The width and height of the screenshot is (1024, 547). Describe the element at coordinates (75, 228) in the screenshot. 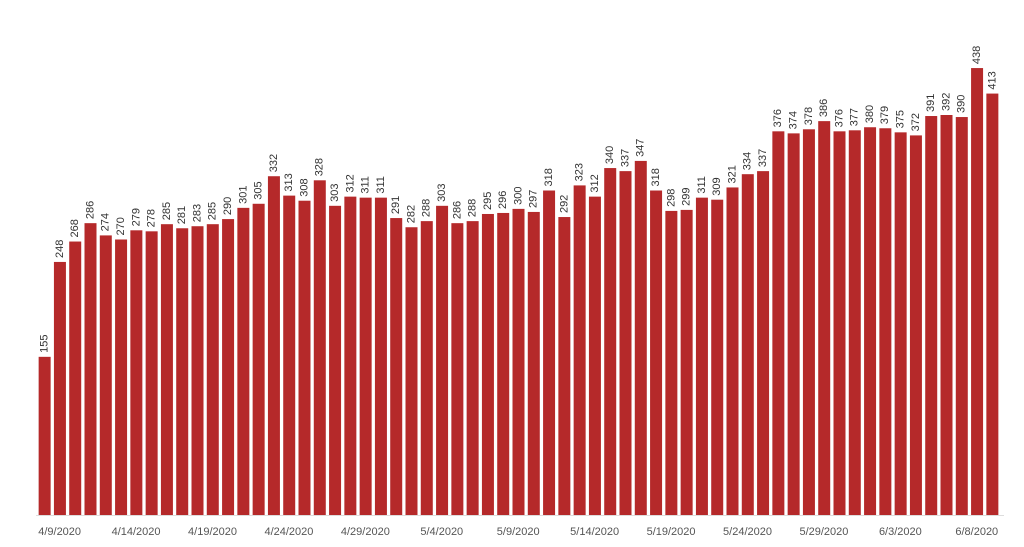

I see `value-label: 268` at that location.